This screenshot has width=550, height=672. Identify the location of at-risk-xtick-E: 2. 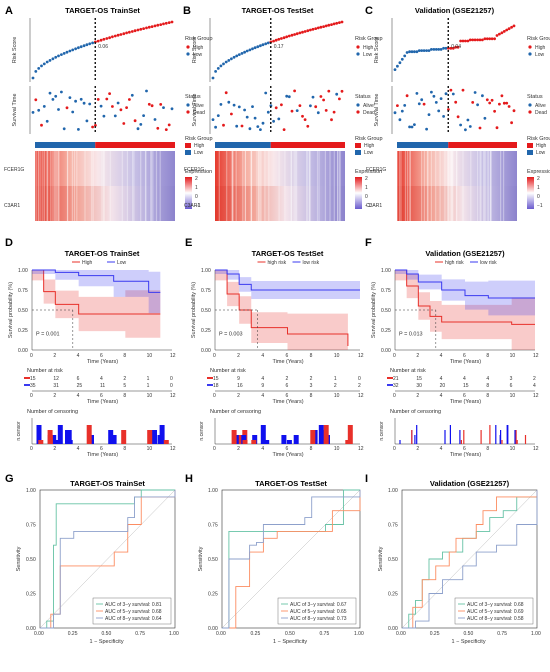
(238, 396).